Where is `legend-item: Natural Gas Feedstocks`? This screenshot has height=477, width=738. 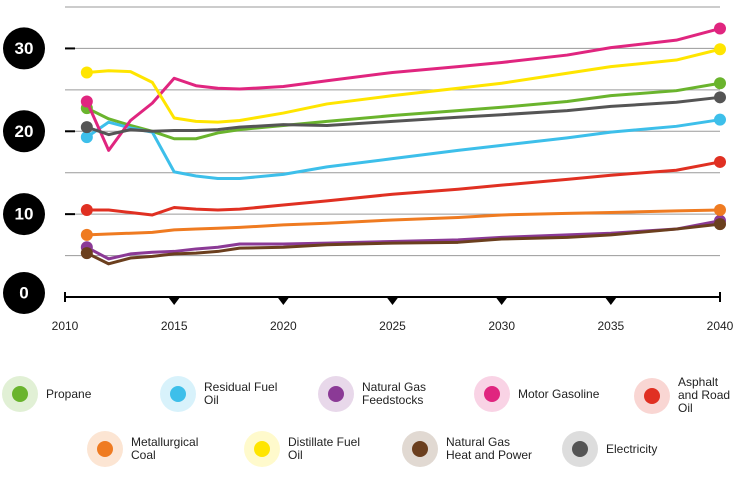
legend-item: Natural Gas Feedstocks is located at coordinates (385, 394).